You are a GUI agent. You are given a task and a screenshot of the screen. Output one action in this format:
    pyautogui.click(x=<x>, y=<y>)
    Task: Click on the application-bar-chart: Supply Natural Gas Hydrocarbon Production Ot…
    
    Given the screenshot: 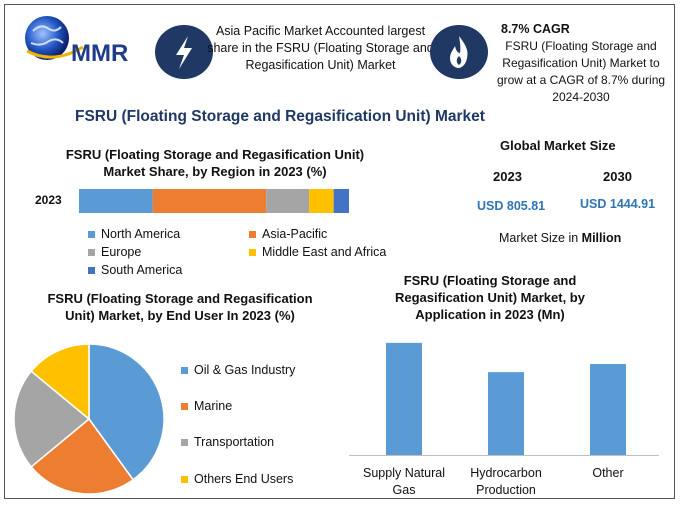 What is the action you would take?
    pyautogui.click(x=504, y=419)
    